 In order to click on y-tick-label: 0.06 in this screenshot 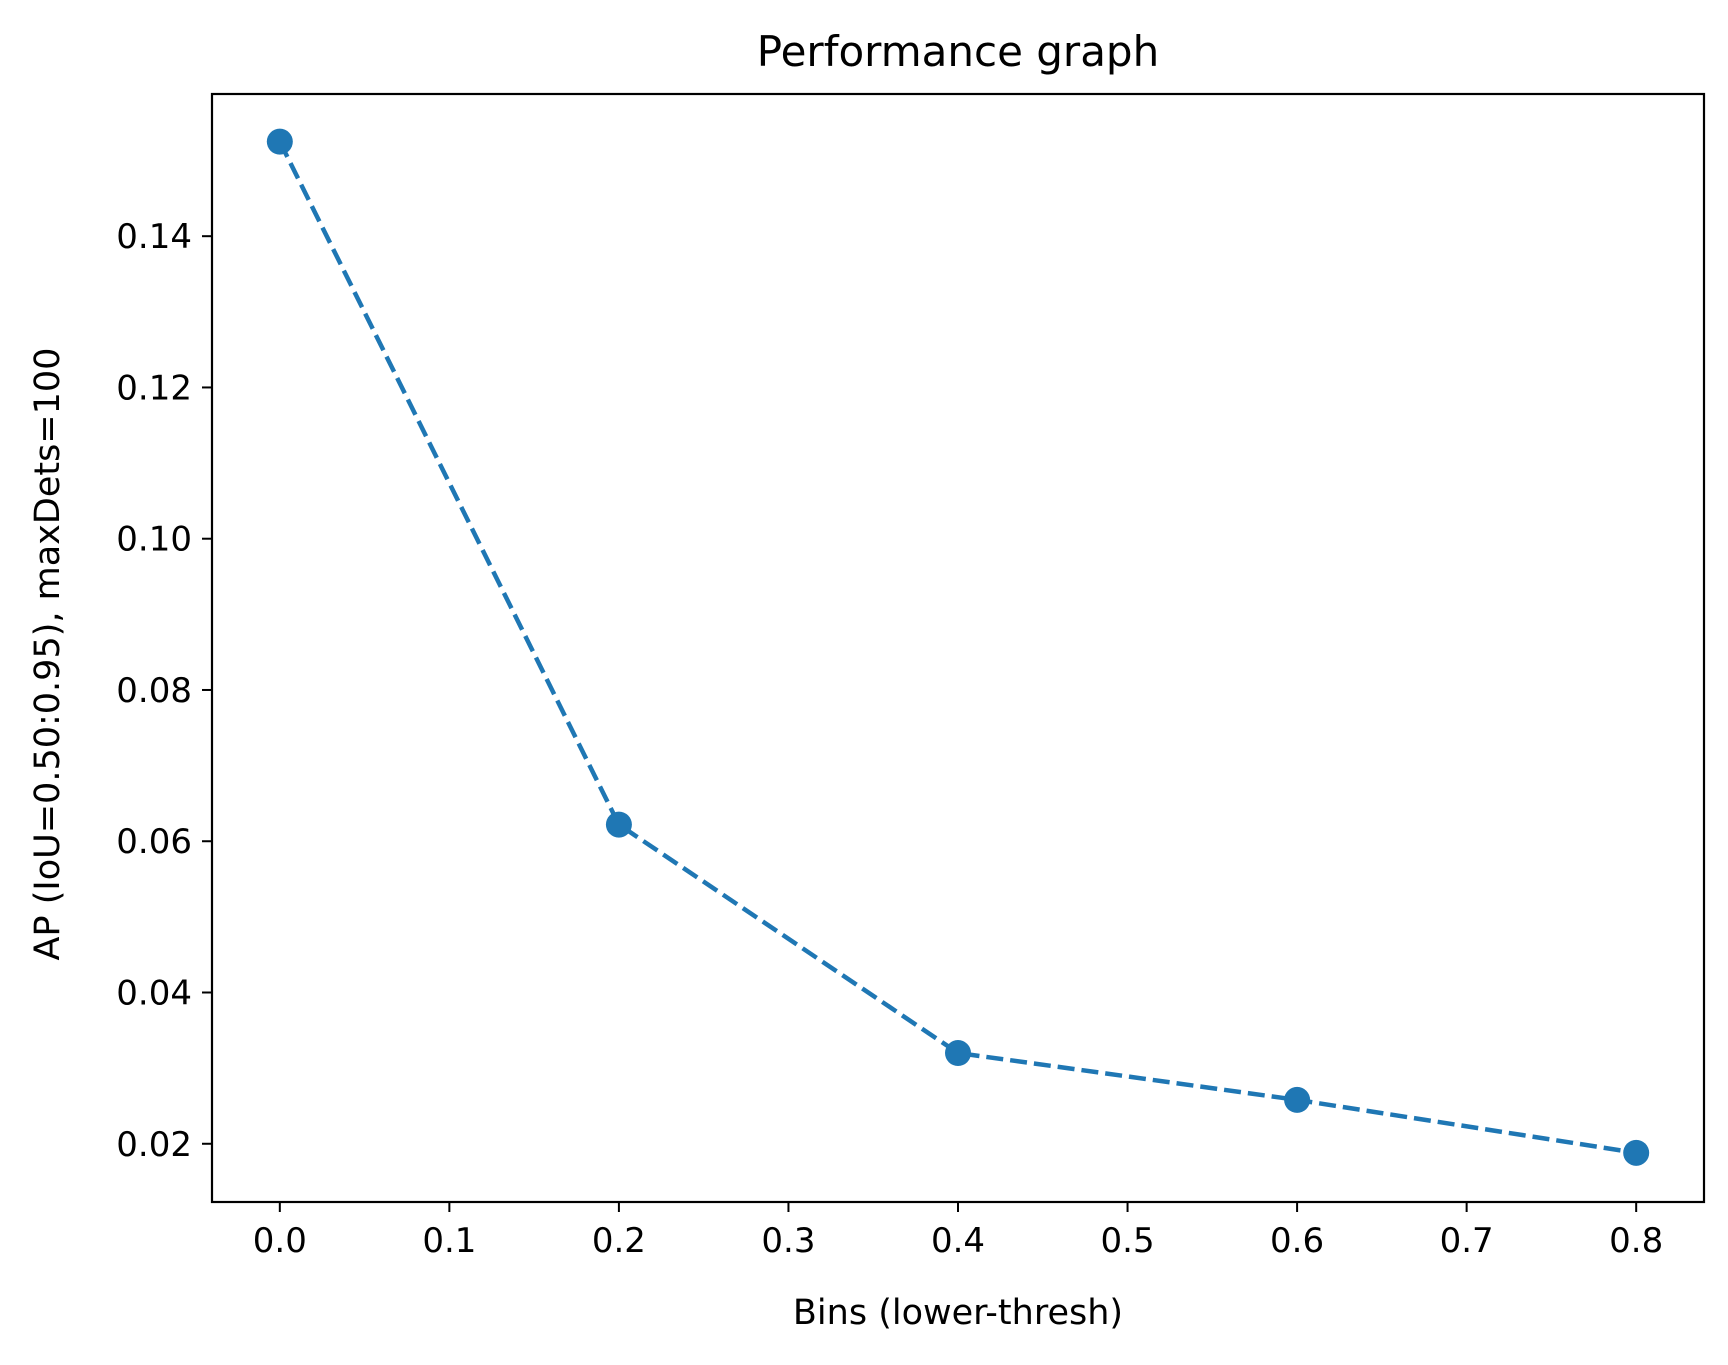, I will do `click(154, 842)`.